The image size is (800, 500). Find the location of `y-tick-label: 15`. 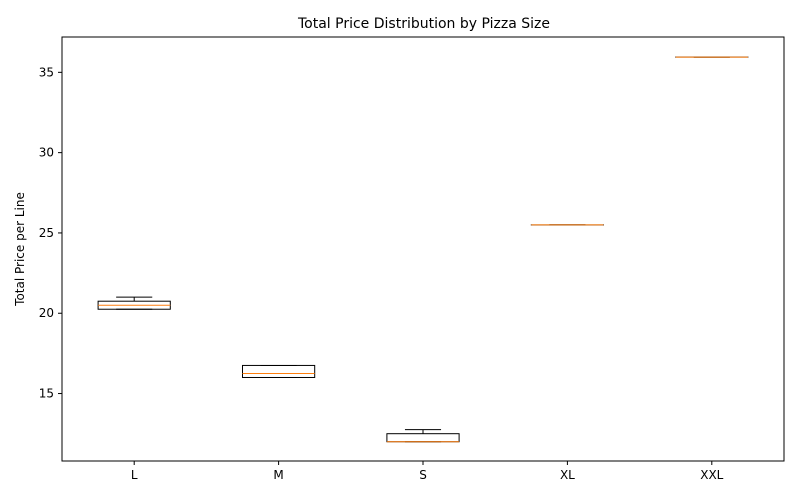

y-tick-label: 15 is located at coordinates (46, 394).